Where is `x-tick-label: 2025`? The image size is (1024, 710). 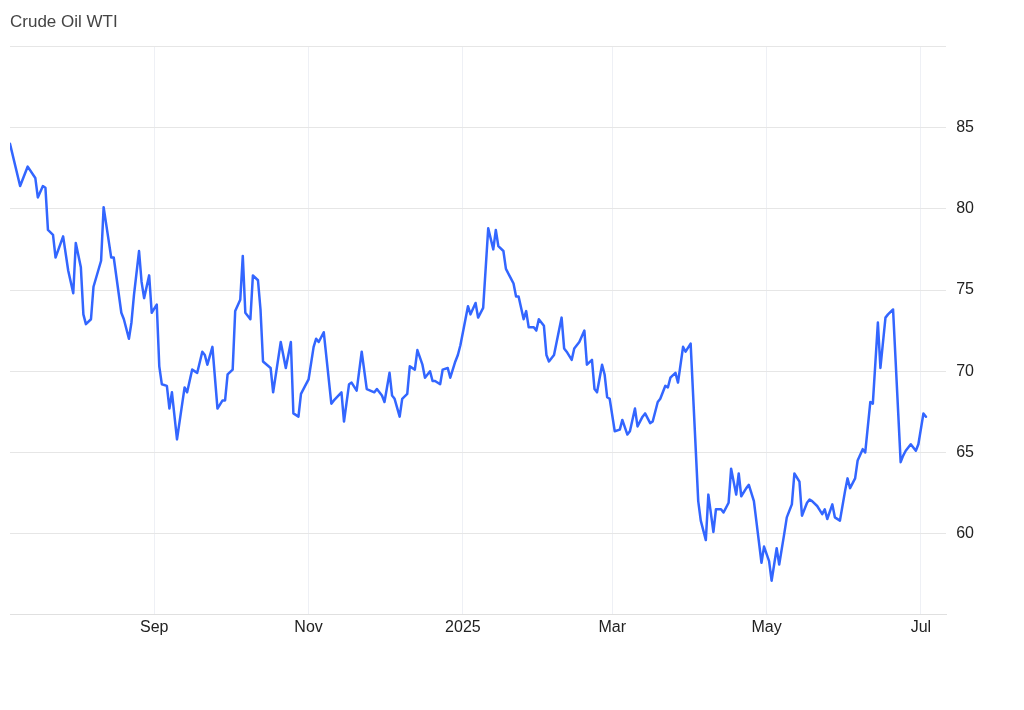
x-tick-label: 2025 is located at coordinates (463, 626).